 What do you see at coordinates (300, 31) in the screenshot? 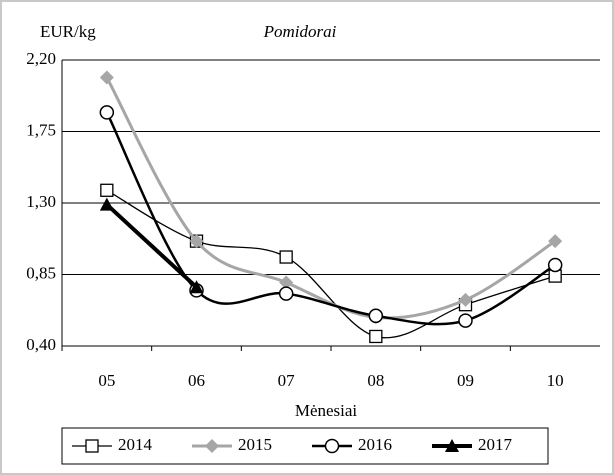
I see `chart-title: Pomidorai` at bounding box center [300, 31].